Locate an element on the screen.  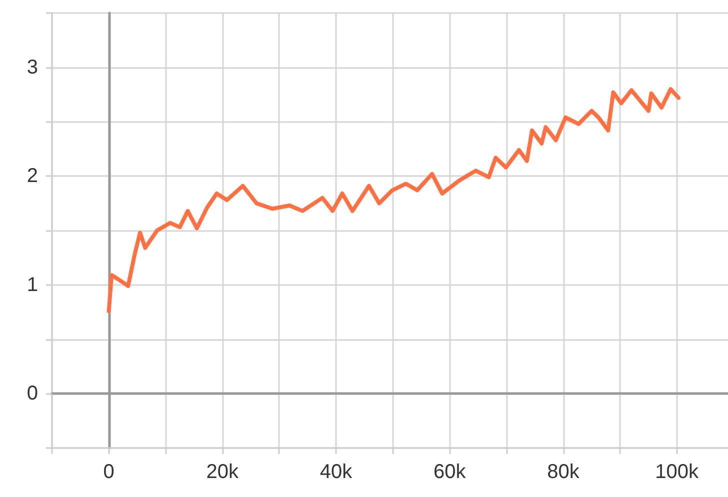
y-tick-label: 2 is located at coordinates (32, 176).